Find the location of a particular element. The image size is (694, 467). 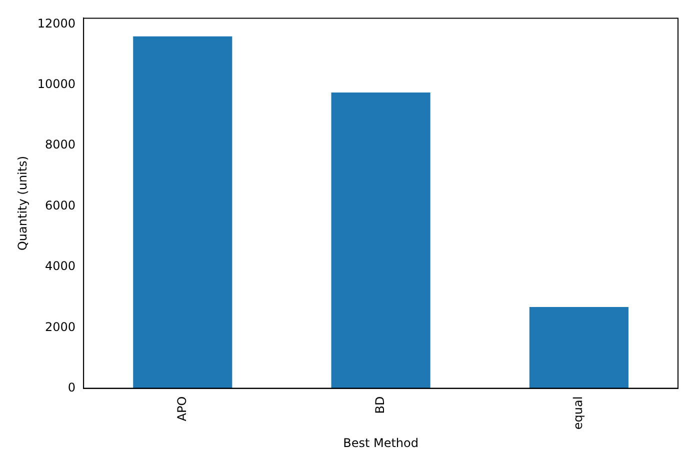

y-tick-label: 4000 is located at coordinates (60, 266).